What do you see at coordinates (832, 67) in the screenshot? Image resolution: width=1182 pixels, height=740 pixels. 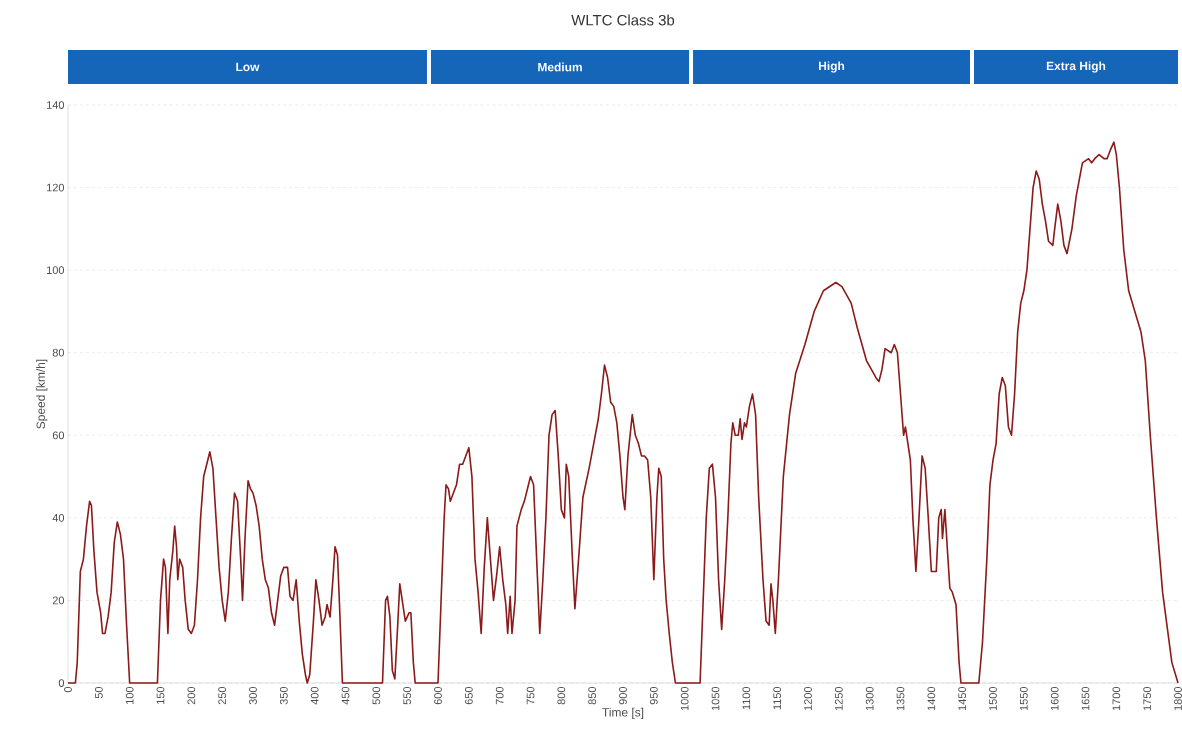 I see `text: High` at bounding box center [832, 67].